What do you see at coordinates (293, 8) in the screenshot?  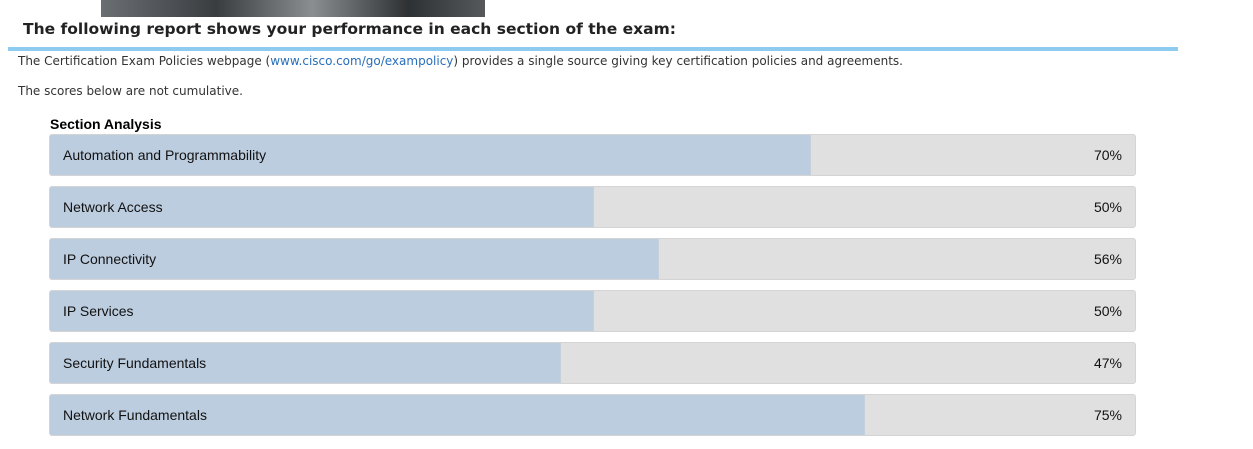 I see `photo` at bounding box center [293, 8].